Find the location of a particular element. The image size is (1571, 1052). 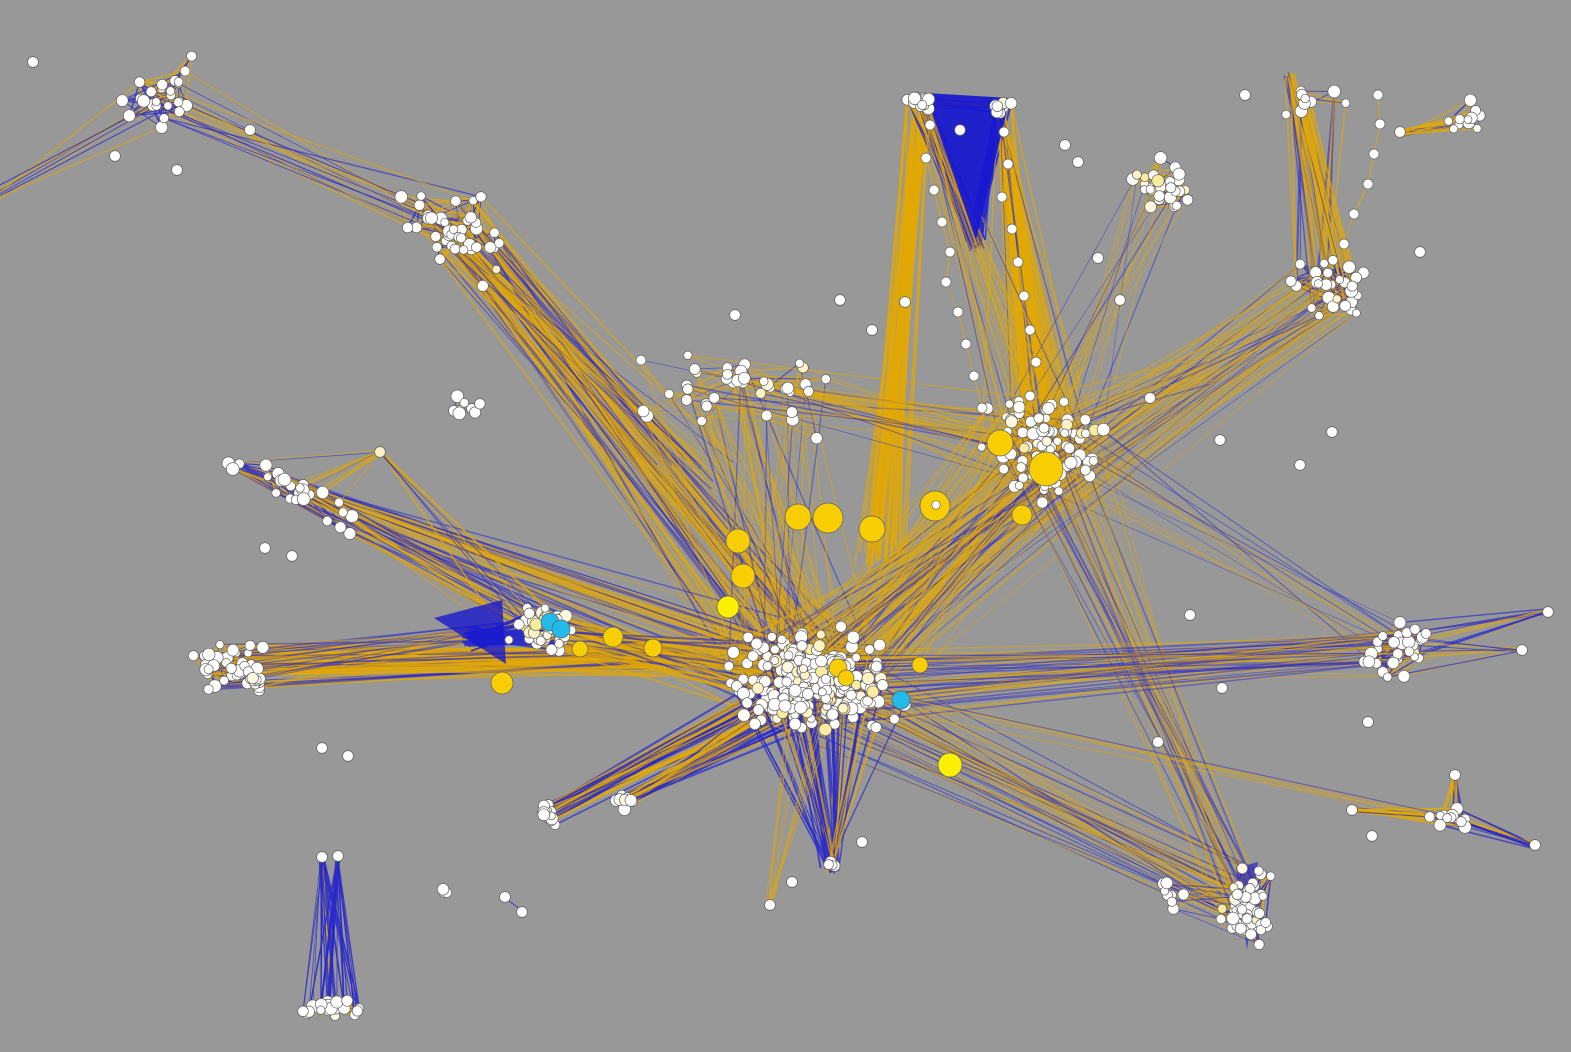

graph-node-highlighted is located at coordinates (901, 700).